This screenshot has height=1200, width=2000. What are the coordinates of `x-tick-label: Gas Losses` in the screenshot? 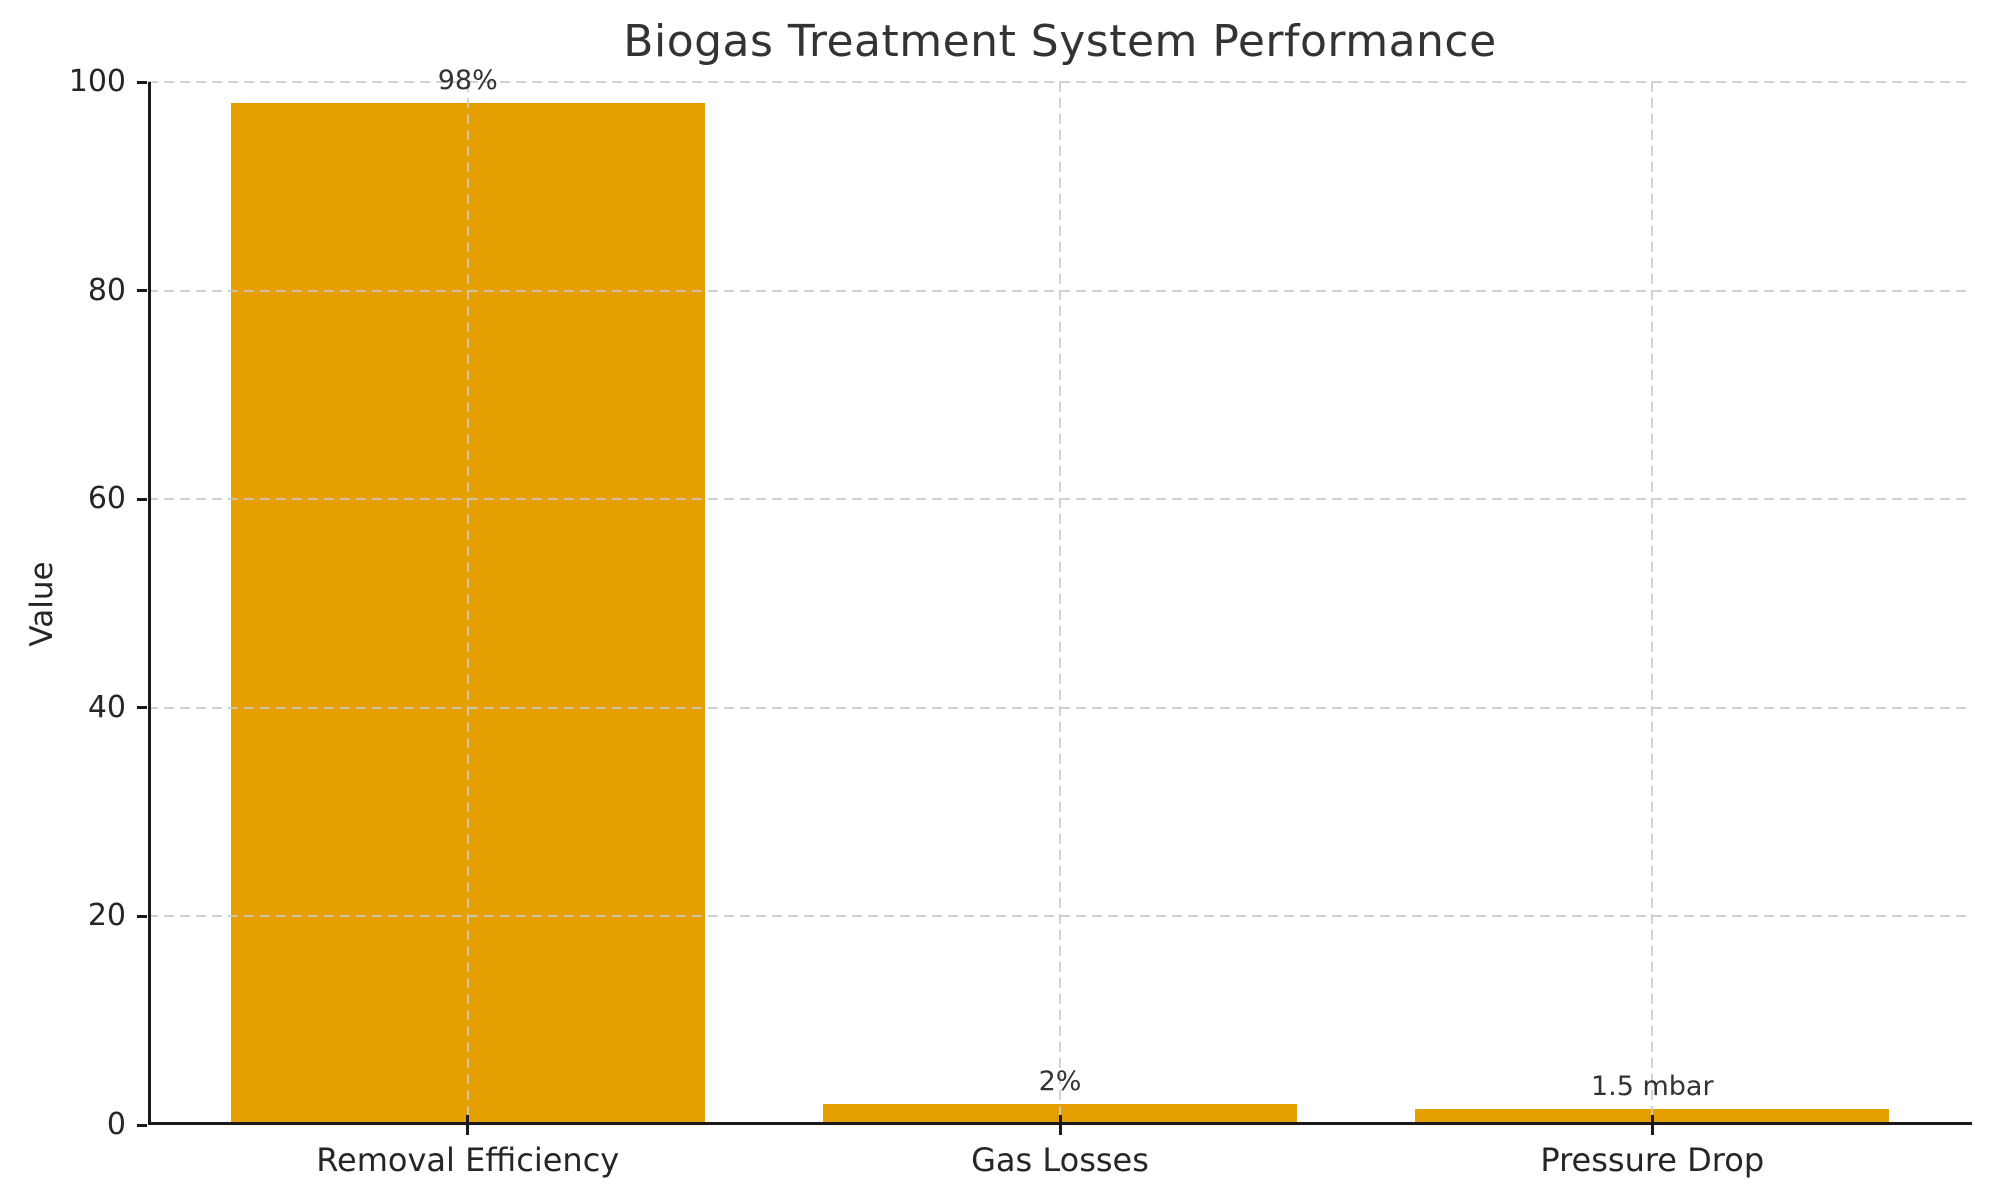 It's located at (1060, 1160).